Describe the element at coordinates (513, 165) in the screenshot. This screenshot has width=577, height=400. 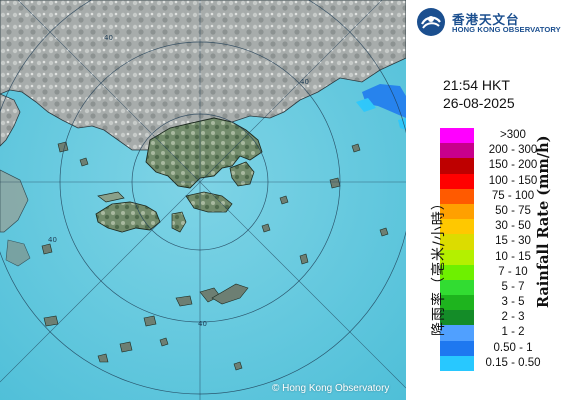
I see `legend-label: 150 - 200` at that location.